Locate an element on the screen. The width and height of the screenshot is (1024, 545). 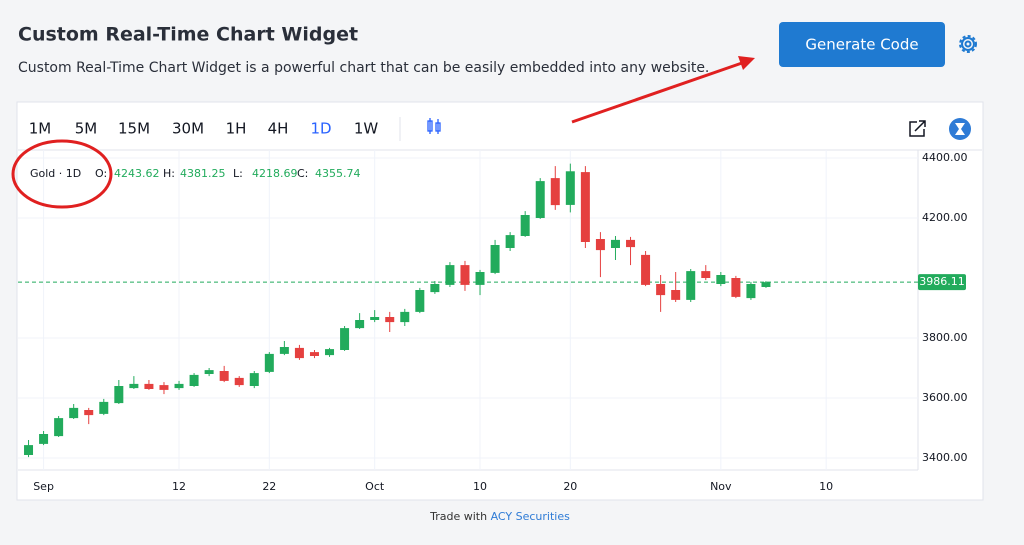
ohlc-value: 4218.69 is located at coordinates (275, 173).